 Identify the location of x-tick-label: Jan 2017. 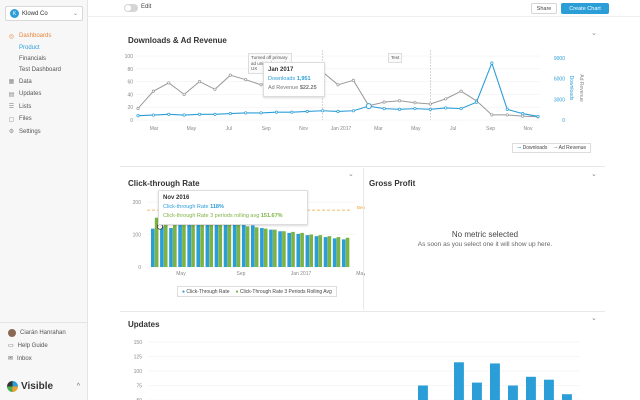
(341, 129).